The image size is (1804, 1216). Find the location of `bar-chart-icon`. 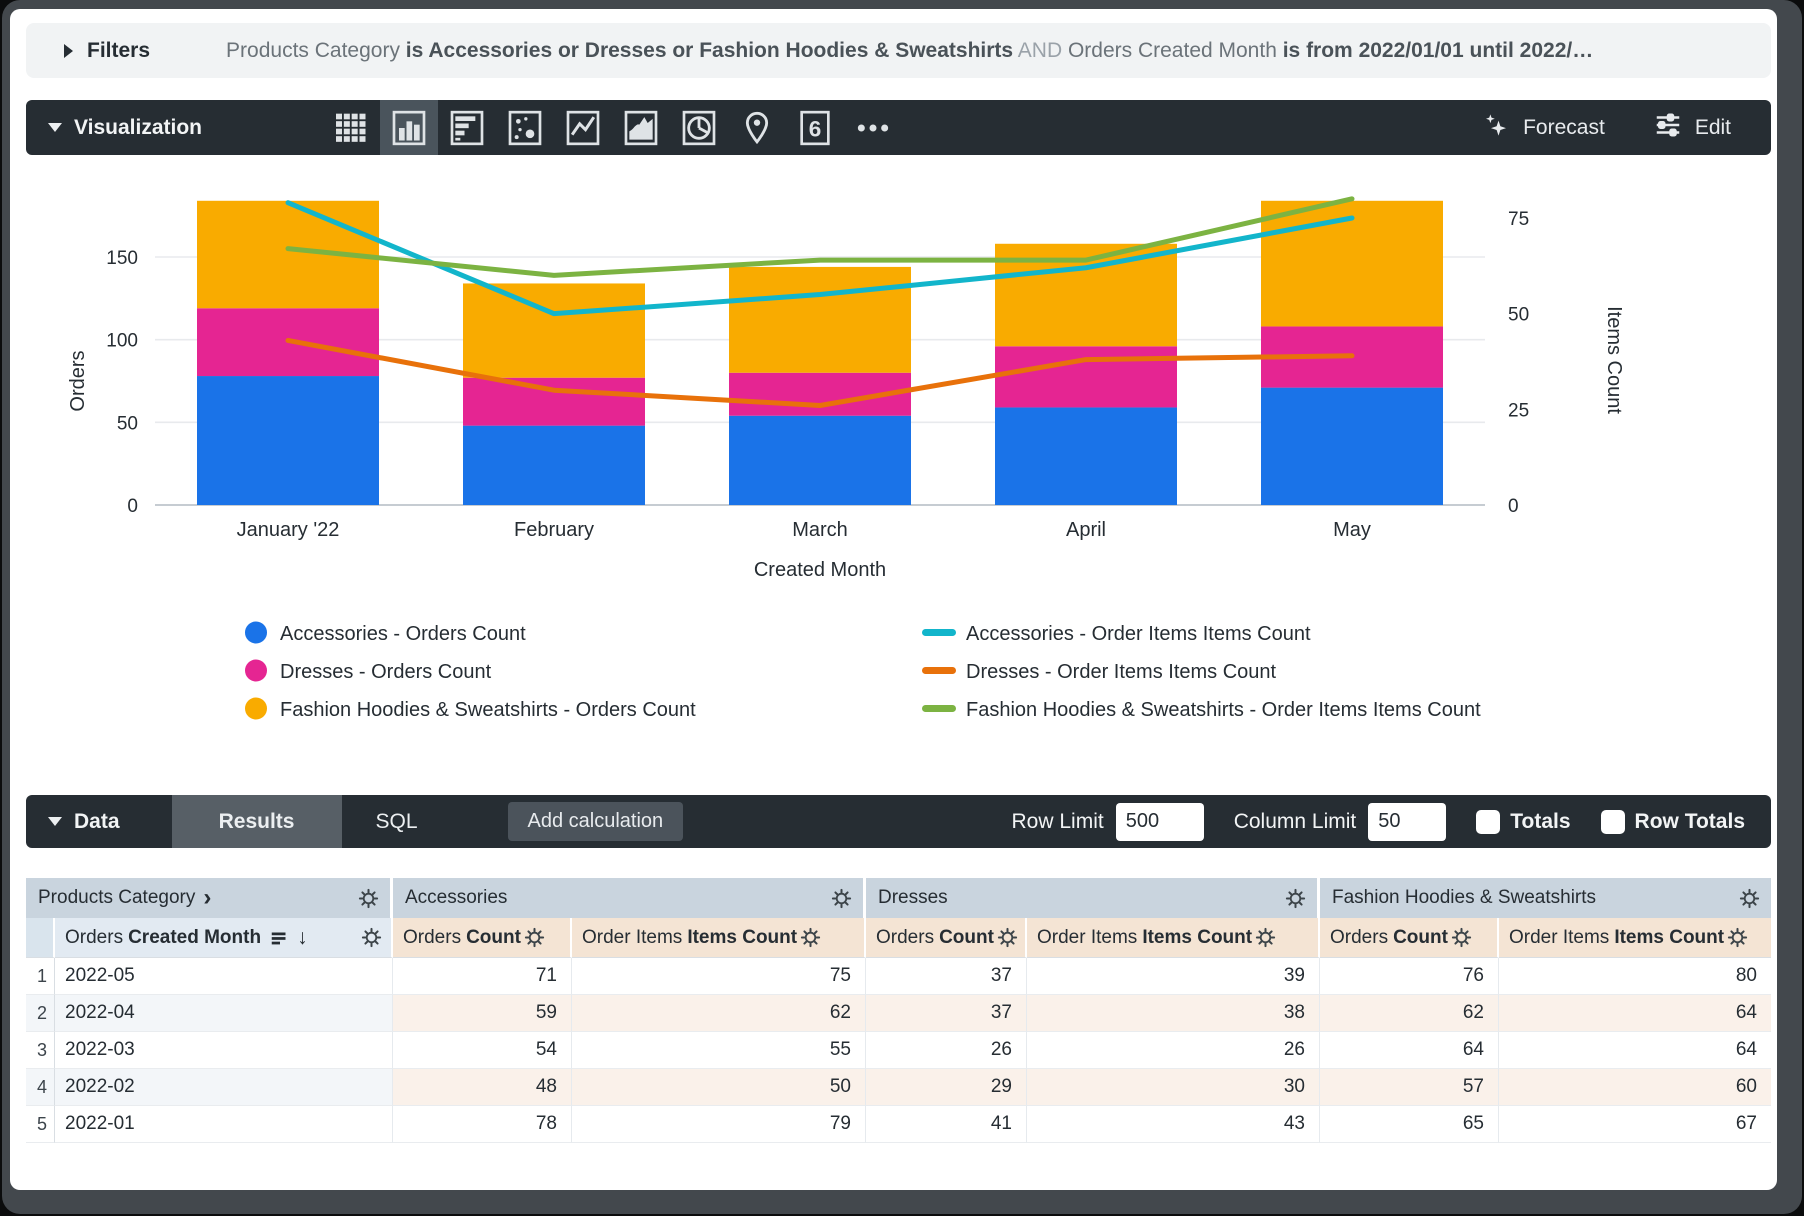

bar-chart-icon is located at coordinates (467, 127).